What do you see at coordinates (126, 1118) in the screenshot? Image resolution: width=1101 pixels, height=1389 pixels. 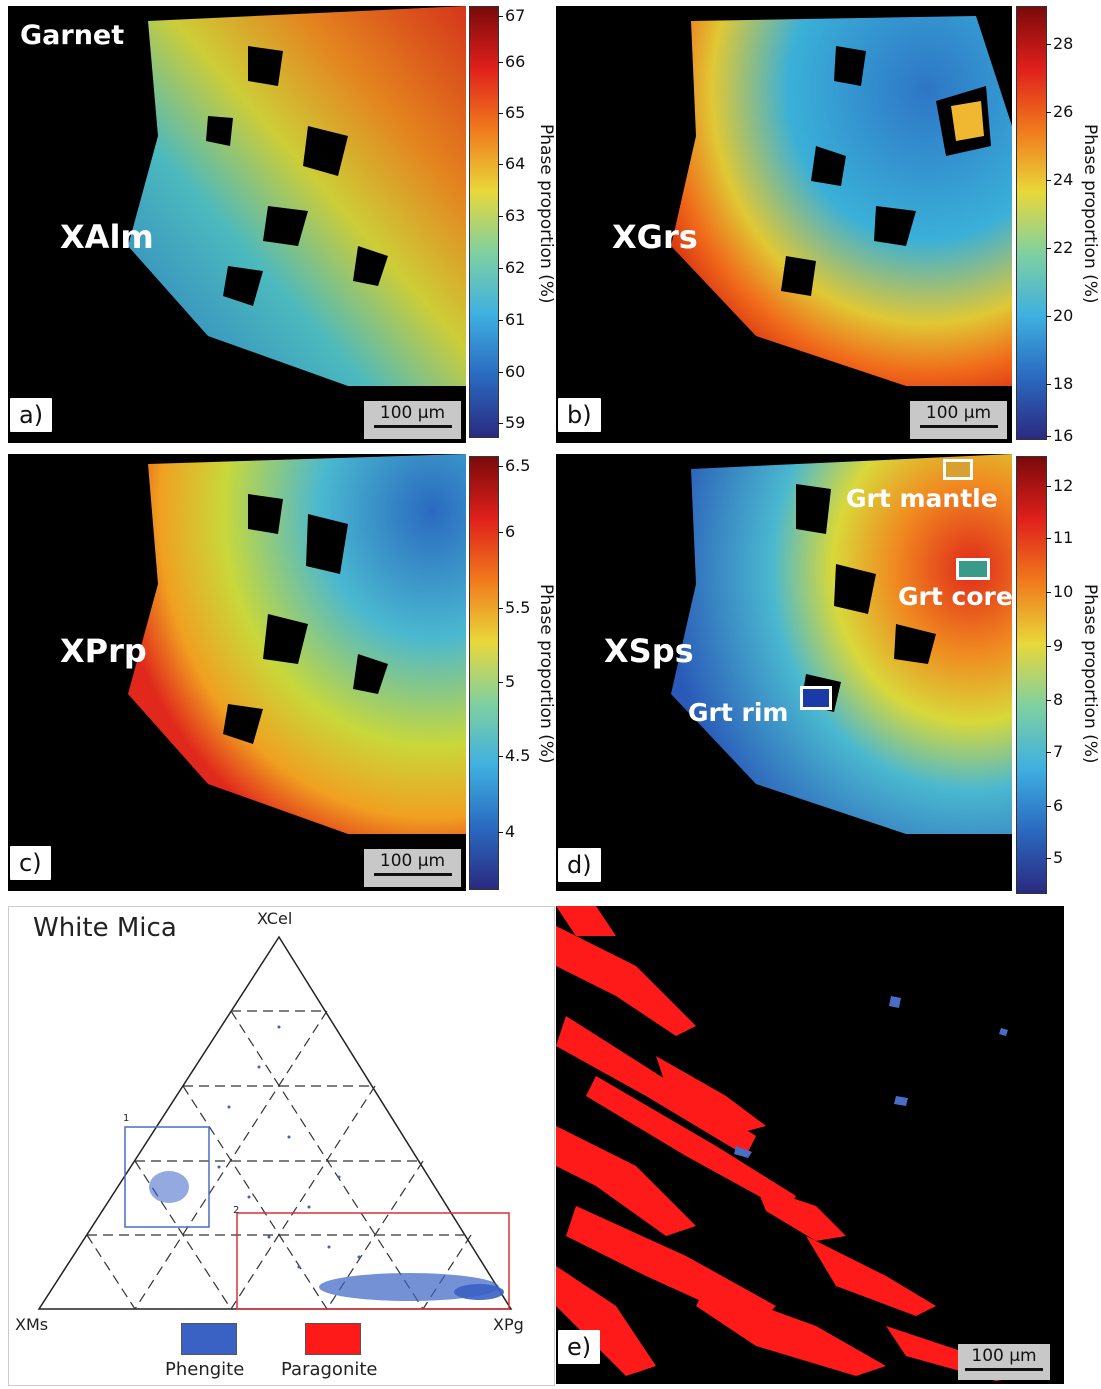 I see `box1-label: 1` at bounding box center [126, 1118].